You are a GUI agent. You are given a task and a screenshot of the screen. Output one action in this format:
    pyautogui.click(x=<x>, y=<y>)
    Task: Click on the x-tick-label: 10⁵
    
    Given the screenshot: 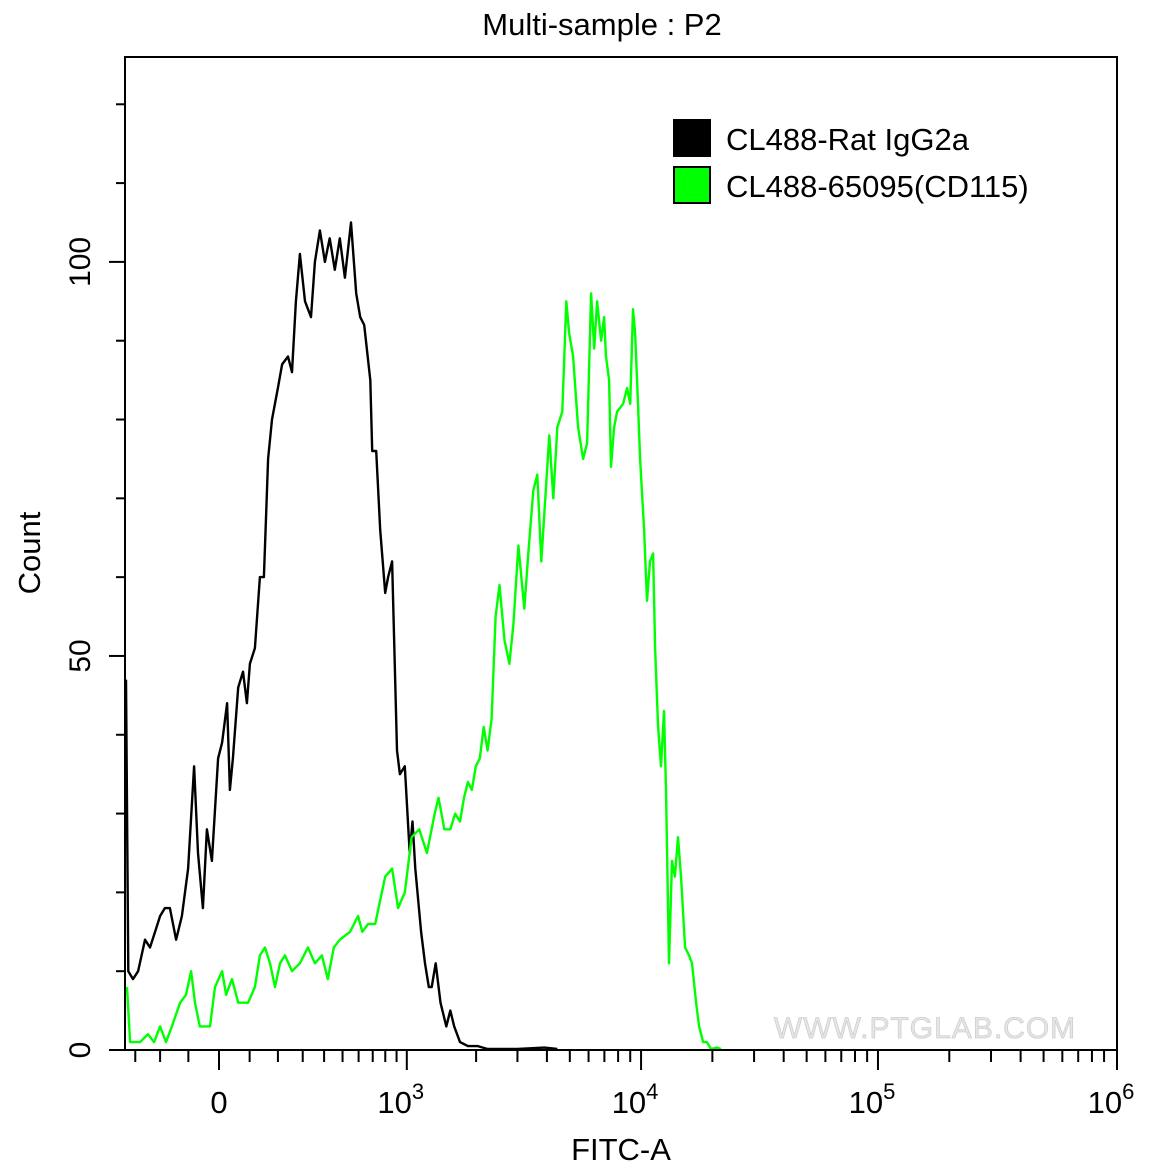 What is the action you would take?
    pyautogui.click(x=872, y=1099)
    